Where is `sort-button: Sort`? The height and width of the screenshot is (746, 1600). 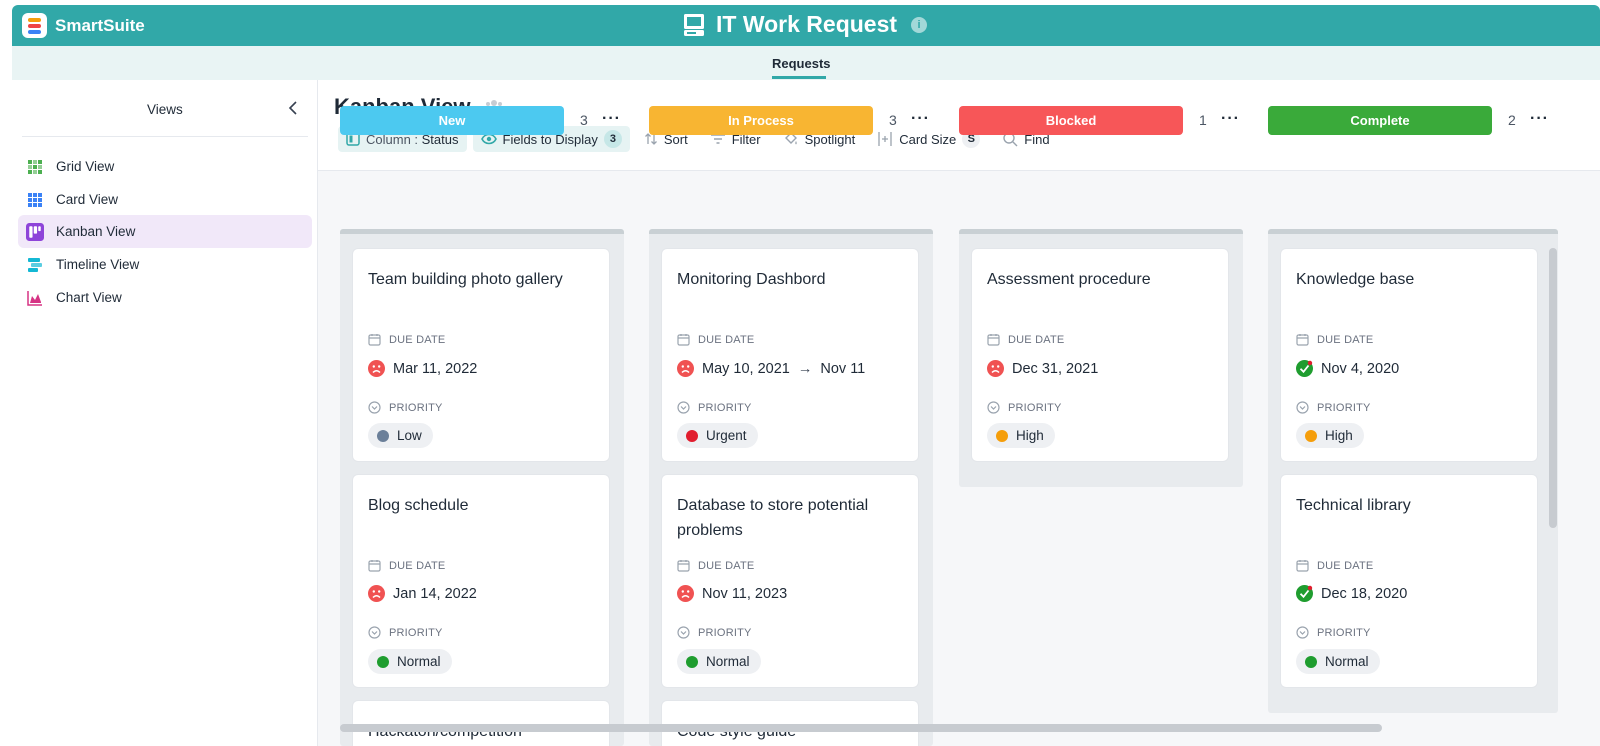 sort-button: Sort is located at coordinates (666, 139).